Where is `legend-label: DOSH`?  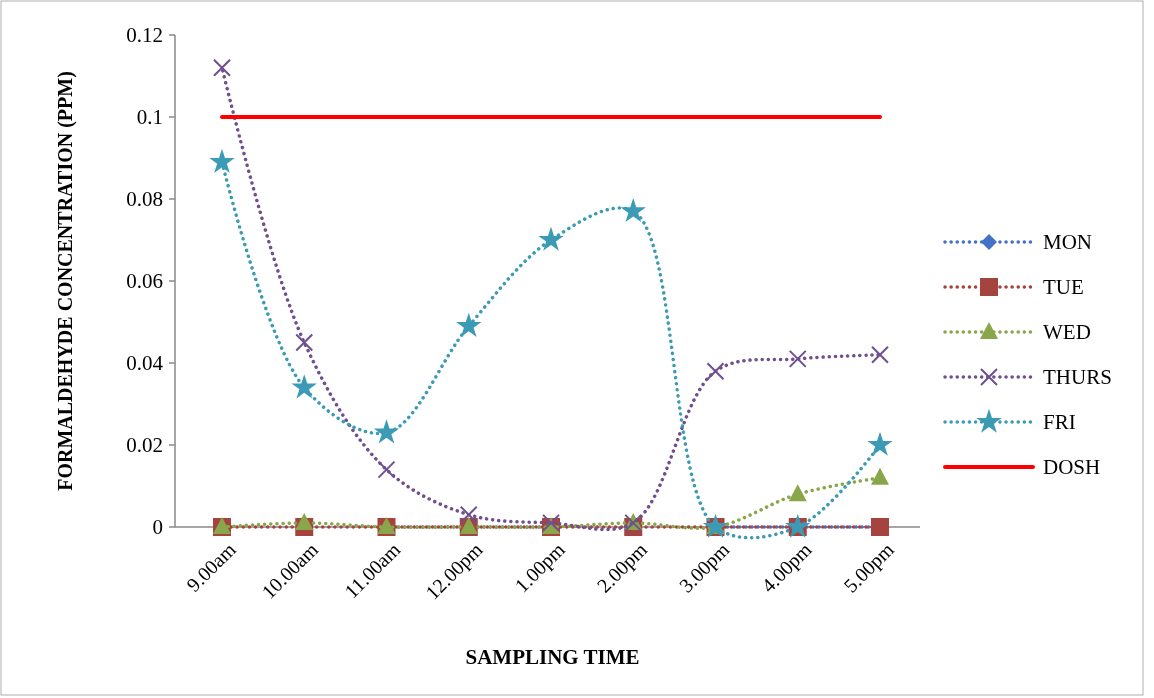 legend-label: DOSH is located at coordinates (1072, 467).